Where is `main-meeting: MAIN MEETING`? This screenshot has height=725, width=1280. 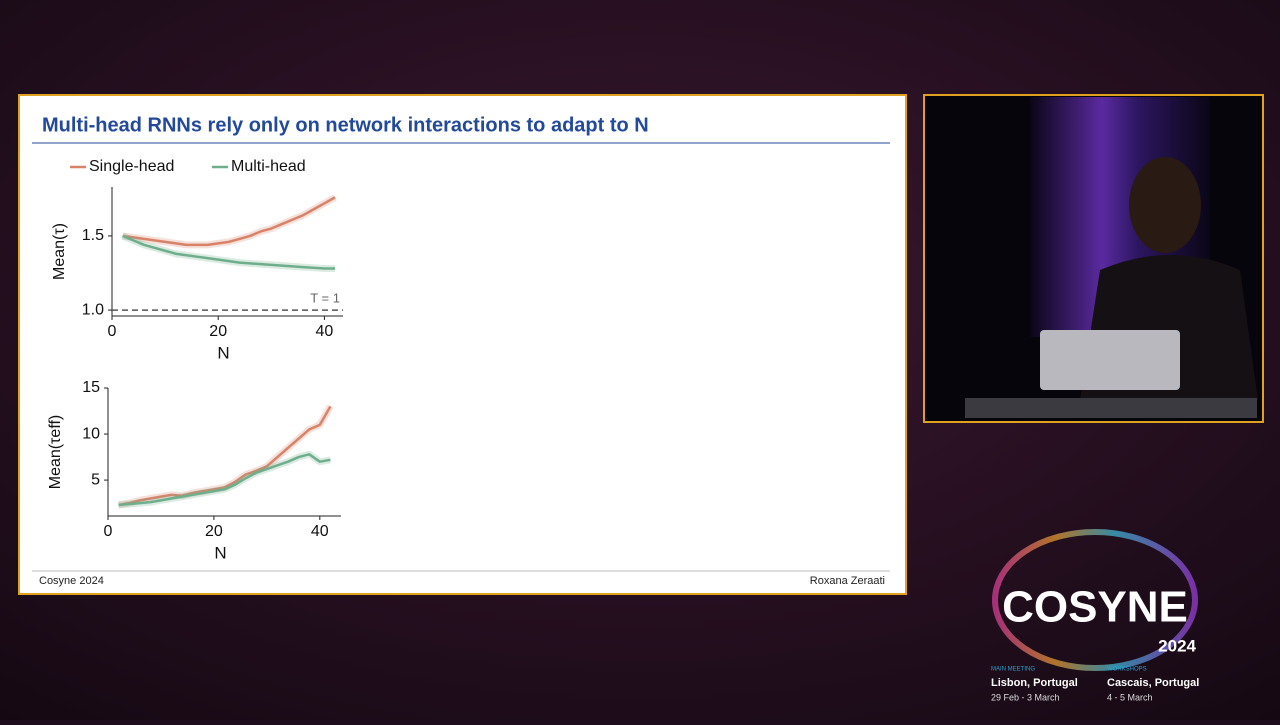 main-meeting: MAIN MEETING is located at coordinates (1013, 670).